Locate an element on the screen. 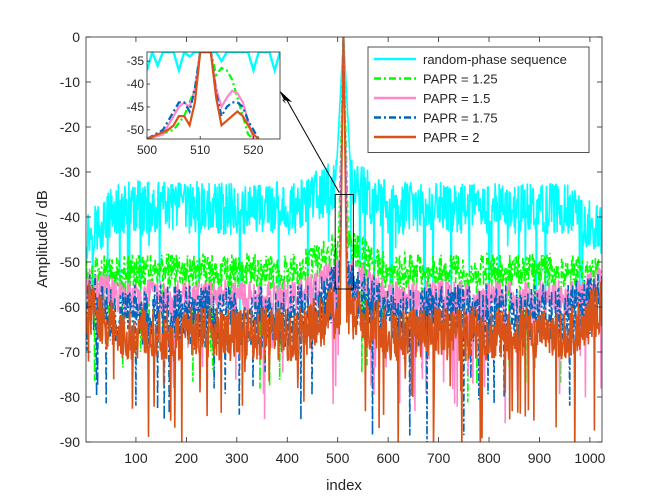 Image resolution: width=664 pixels, height=498 pixels. inset-y-tick-label: -45 is located at coordinates (136, 107).